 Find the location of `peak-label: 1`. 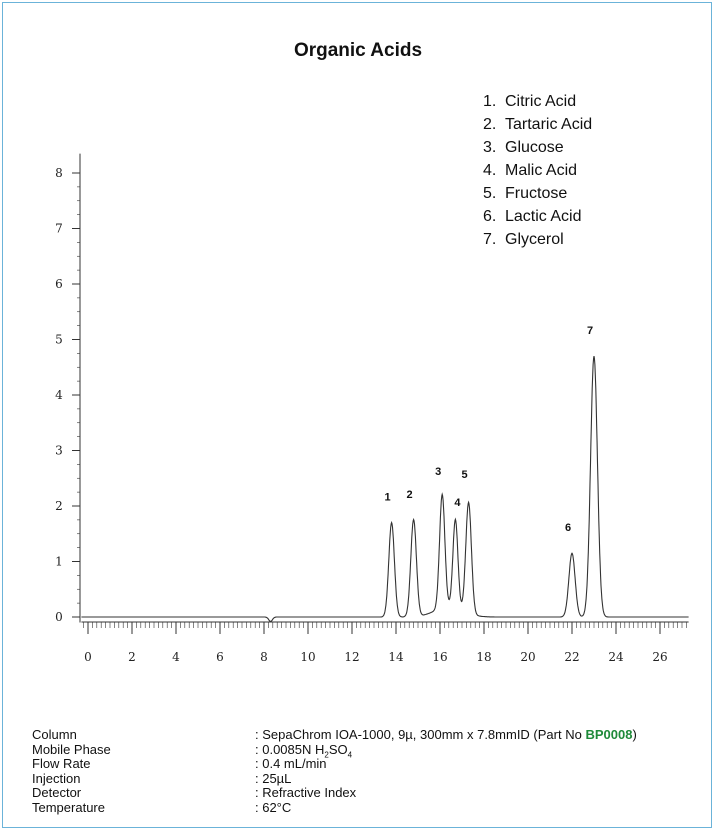

peak-label: 1 is located at coordinates (388, 498).